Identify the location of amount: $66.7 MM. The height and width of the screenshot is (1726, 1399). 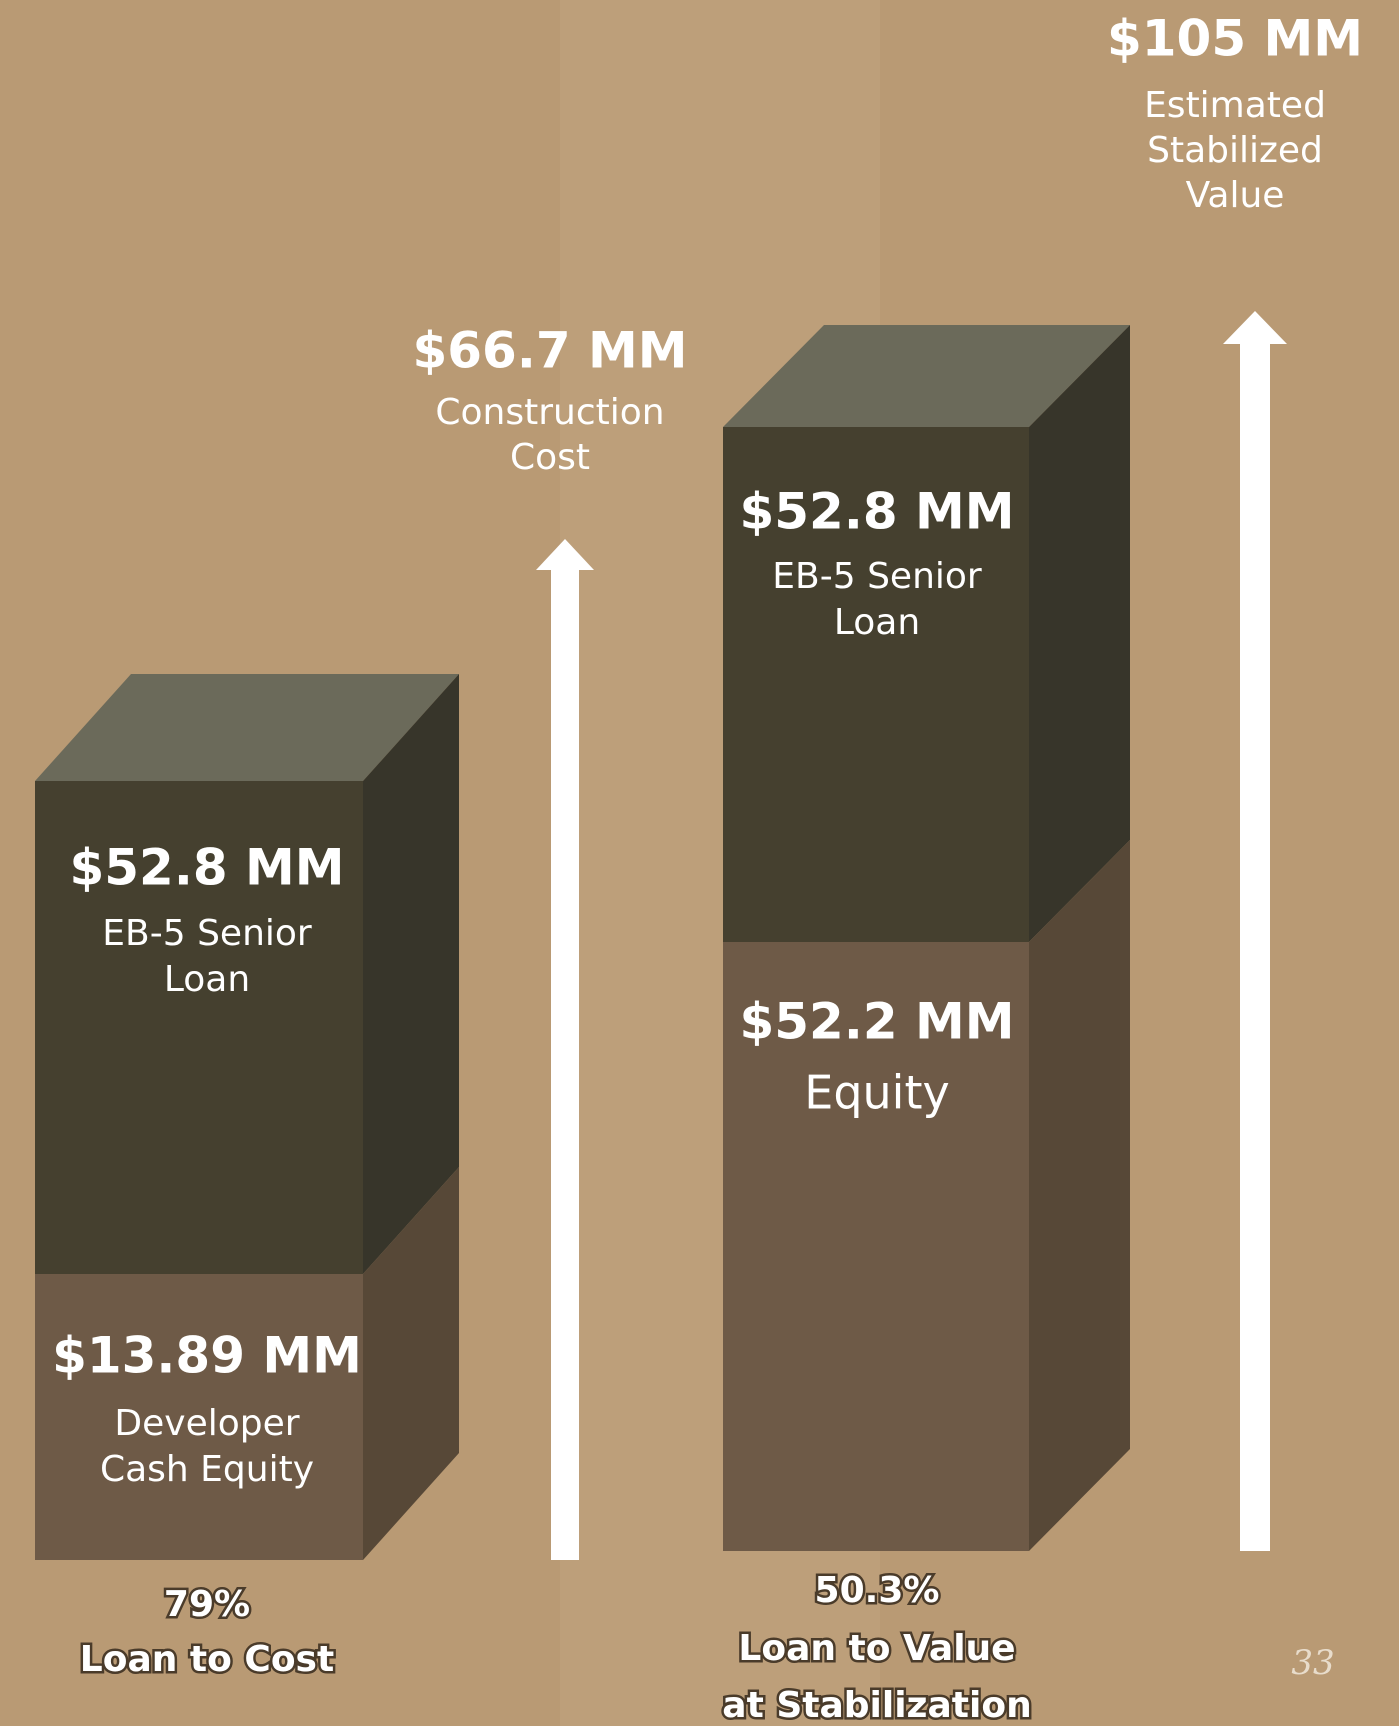
(549, 351).